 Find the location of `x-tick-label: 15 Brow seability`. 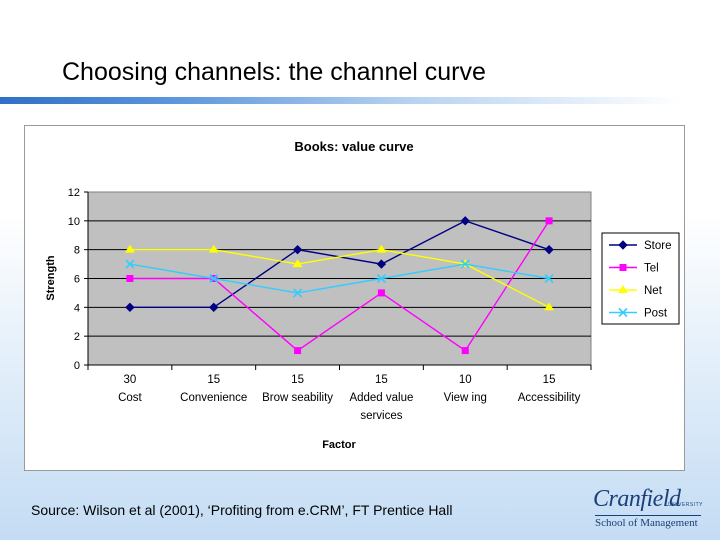

x-tick-label: 15 Brow seability is located at coordinates (297, 389).